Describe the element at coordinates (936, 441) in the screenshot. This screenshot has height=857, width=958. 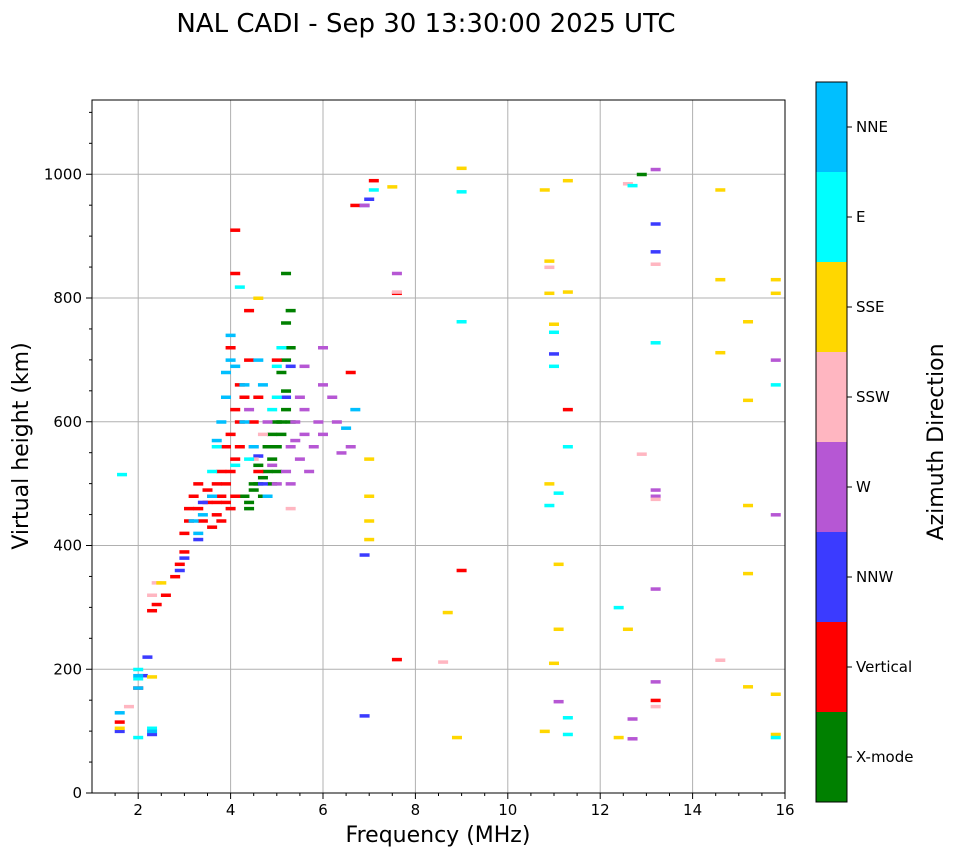
I see `colorbar-title: Azimuth Direction` at that location.